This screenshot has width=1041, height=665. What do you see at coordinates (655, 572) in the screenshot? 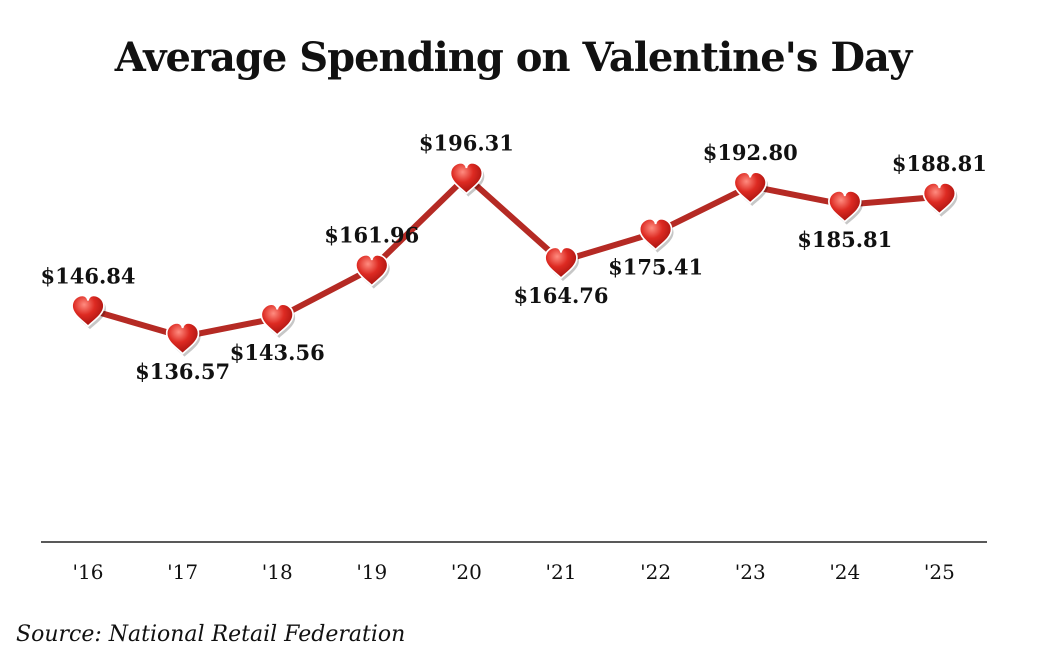
I see `x-tick-label: '22` at bounding box center [655, 572].